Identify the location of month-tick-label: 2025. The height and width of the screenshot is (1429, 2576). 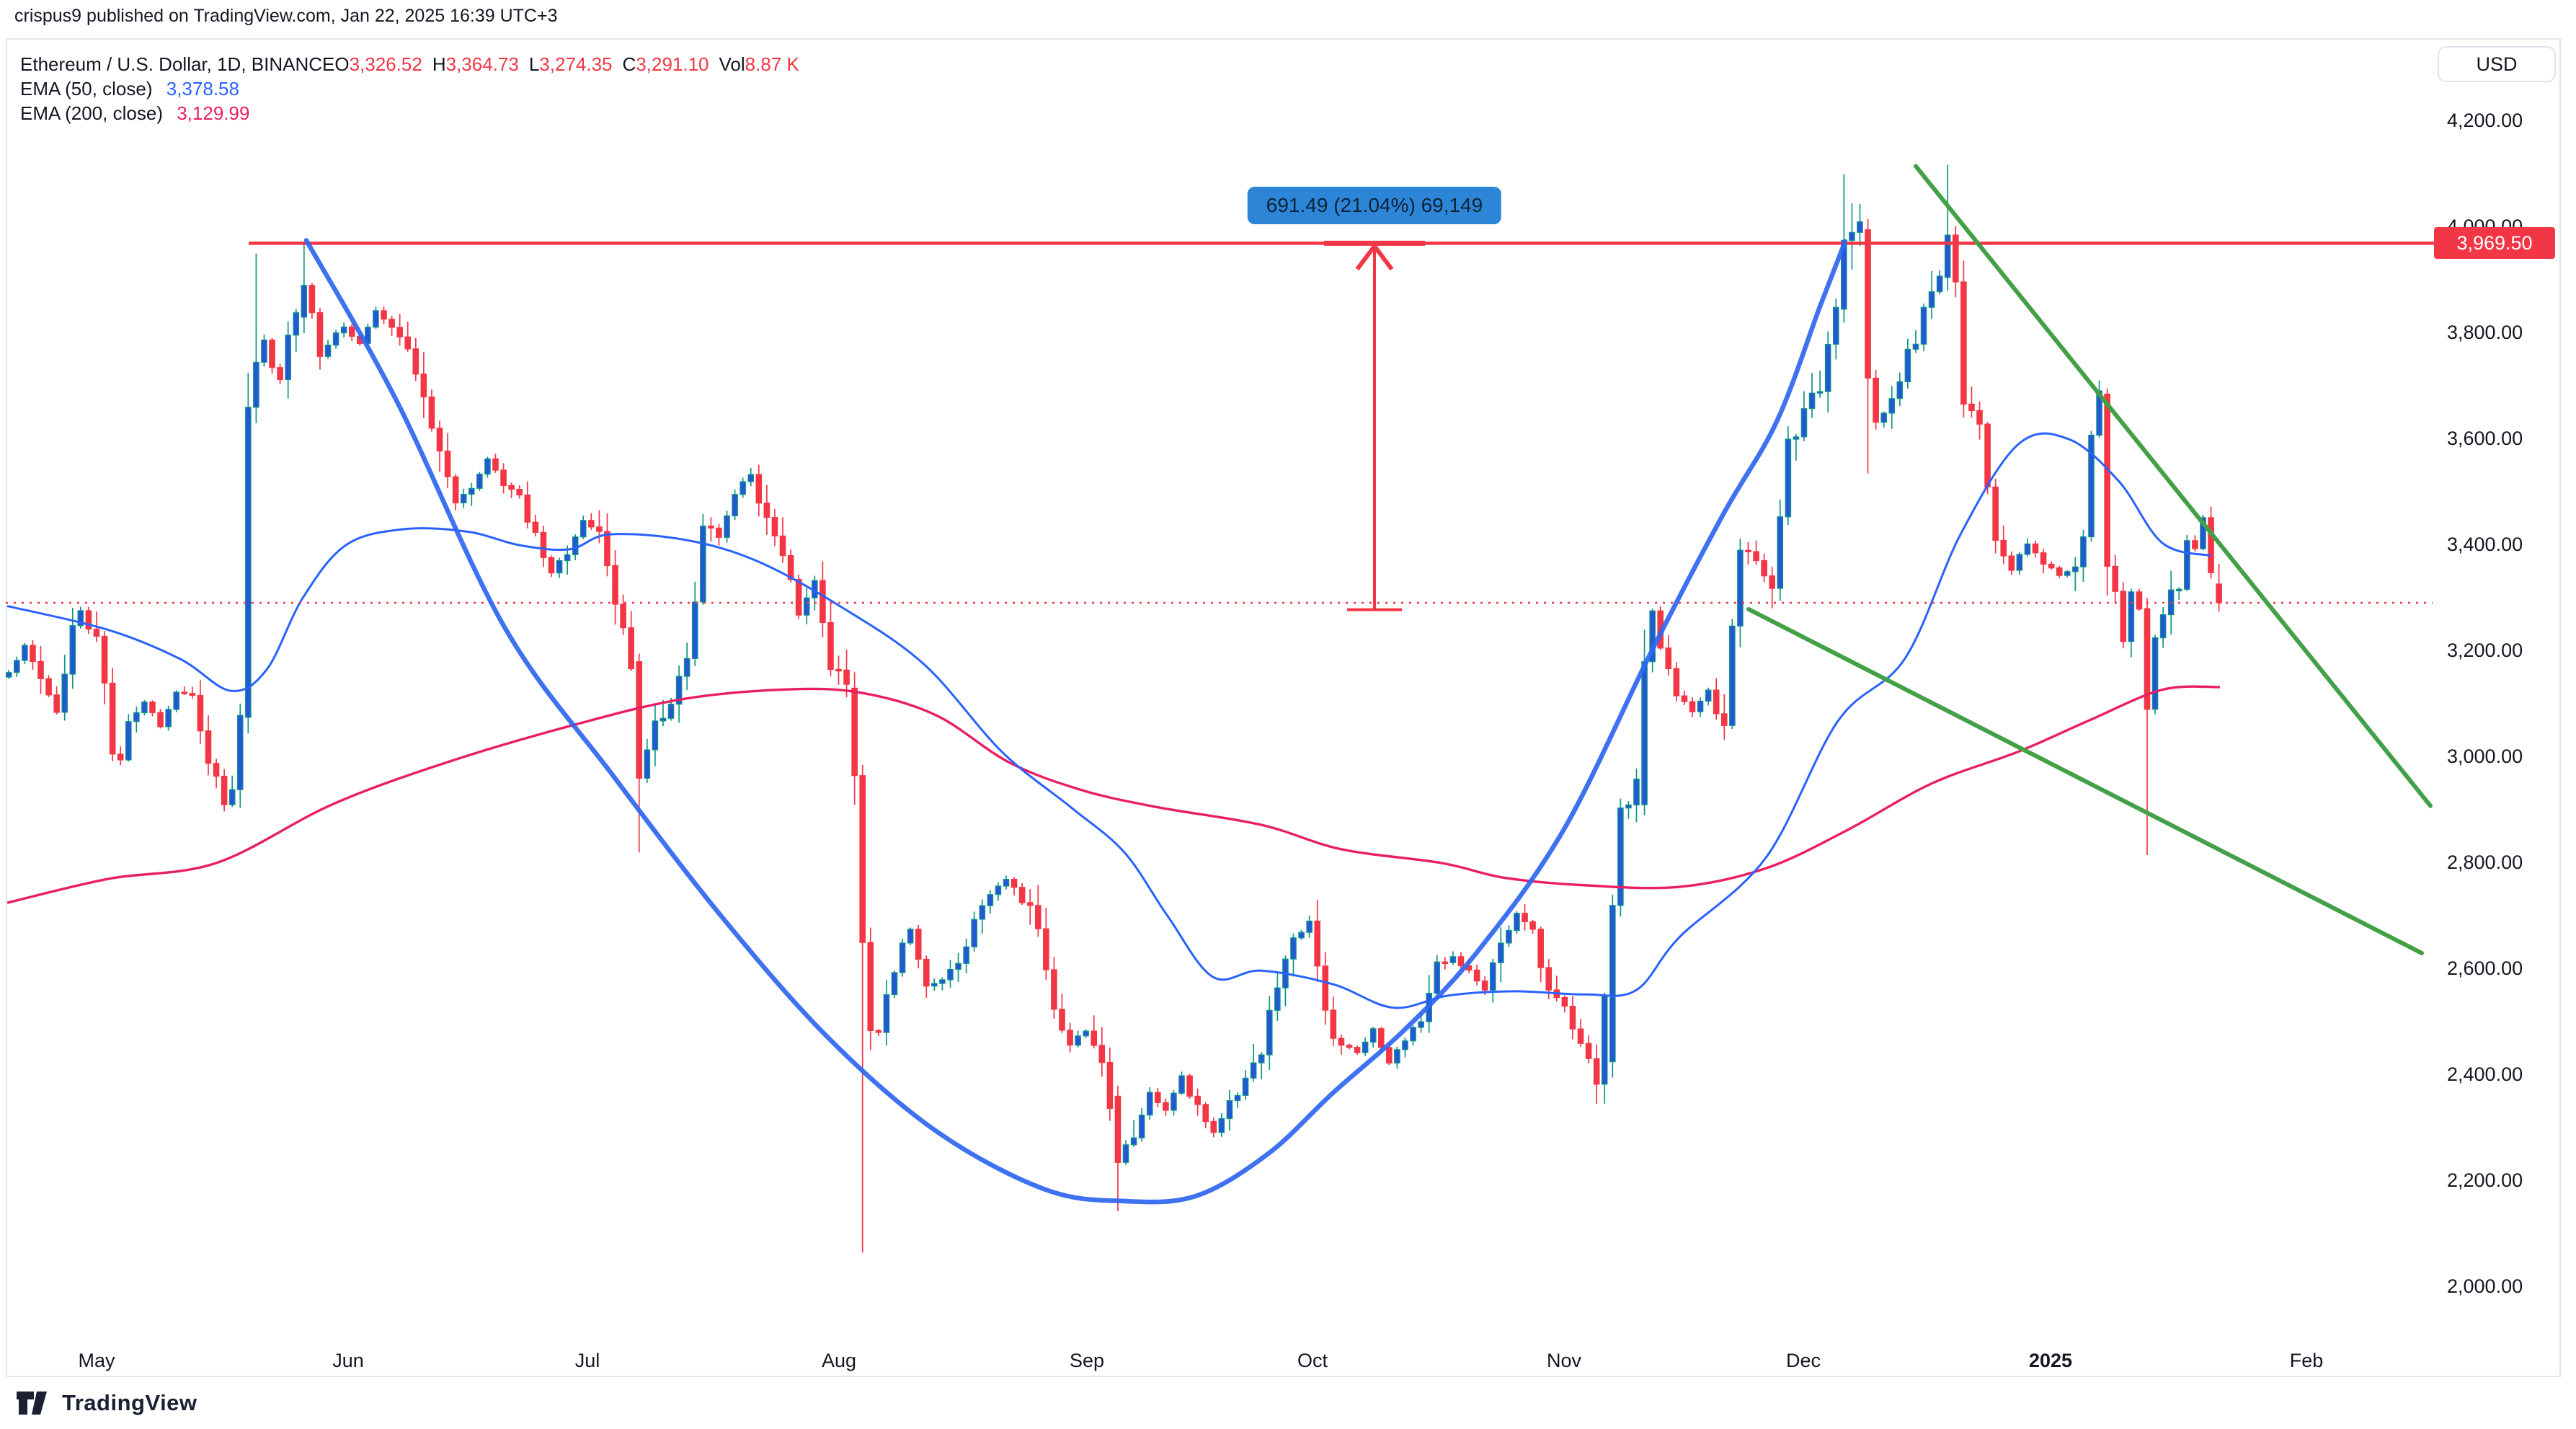
(2050, 1360).